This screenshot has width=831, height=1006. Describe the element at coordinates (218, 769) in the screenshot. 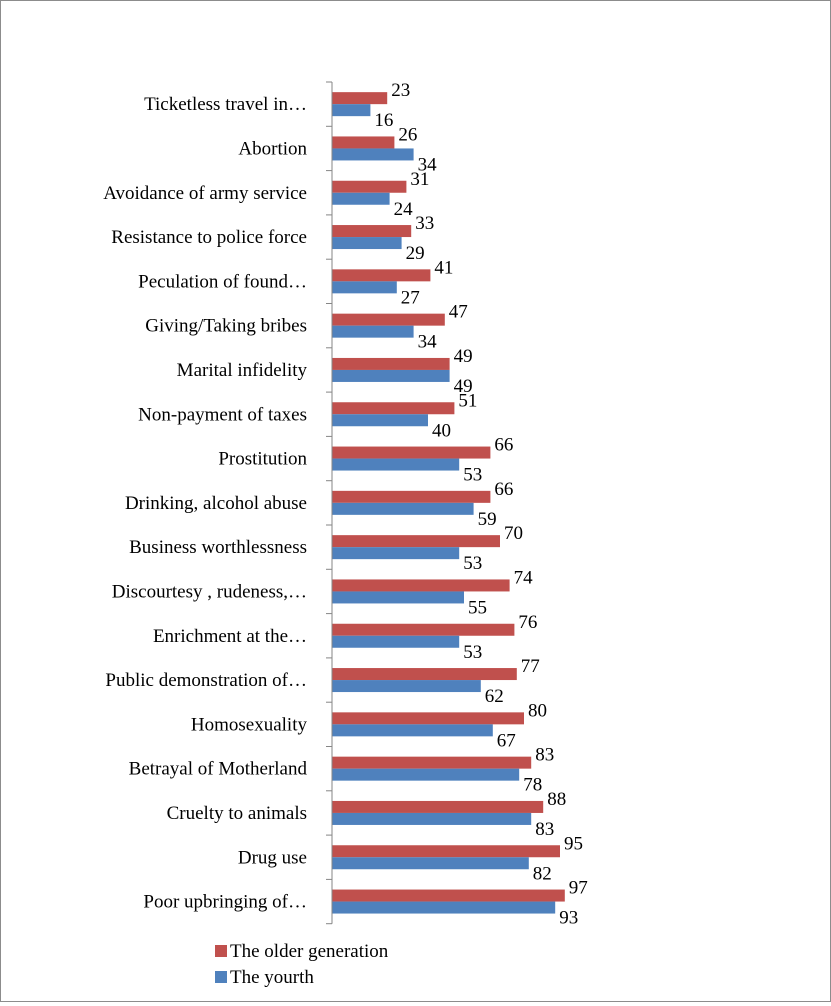

I see `category-label: Betrayal of Motherland` at that location.